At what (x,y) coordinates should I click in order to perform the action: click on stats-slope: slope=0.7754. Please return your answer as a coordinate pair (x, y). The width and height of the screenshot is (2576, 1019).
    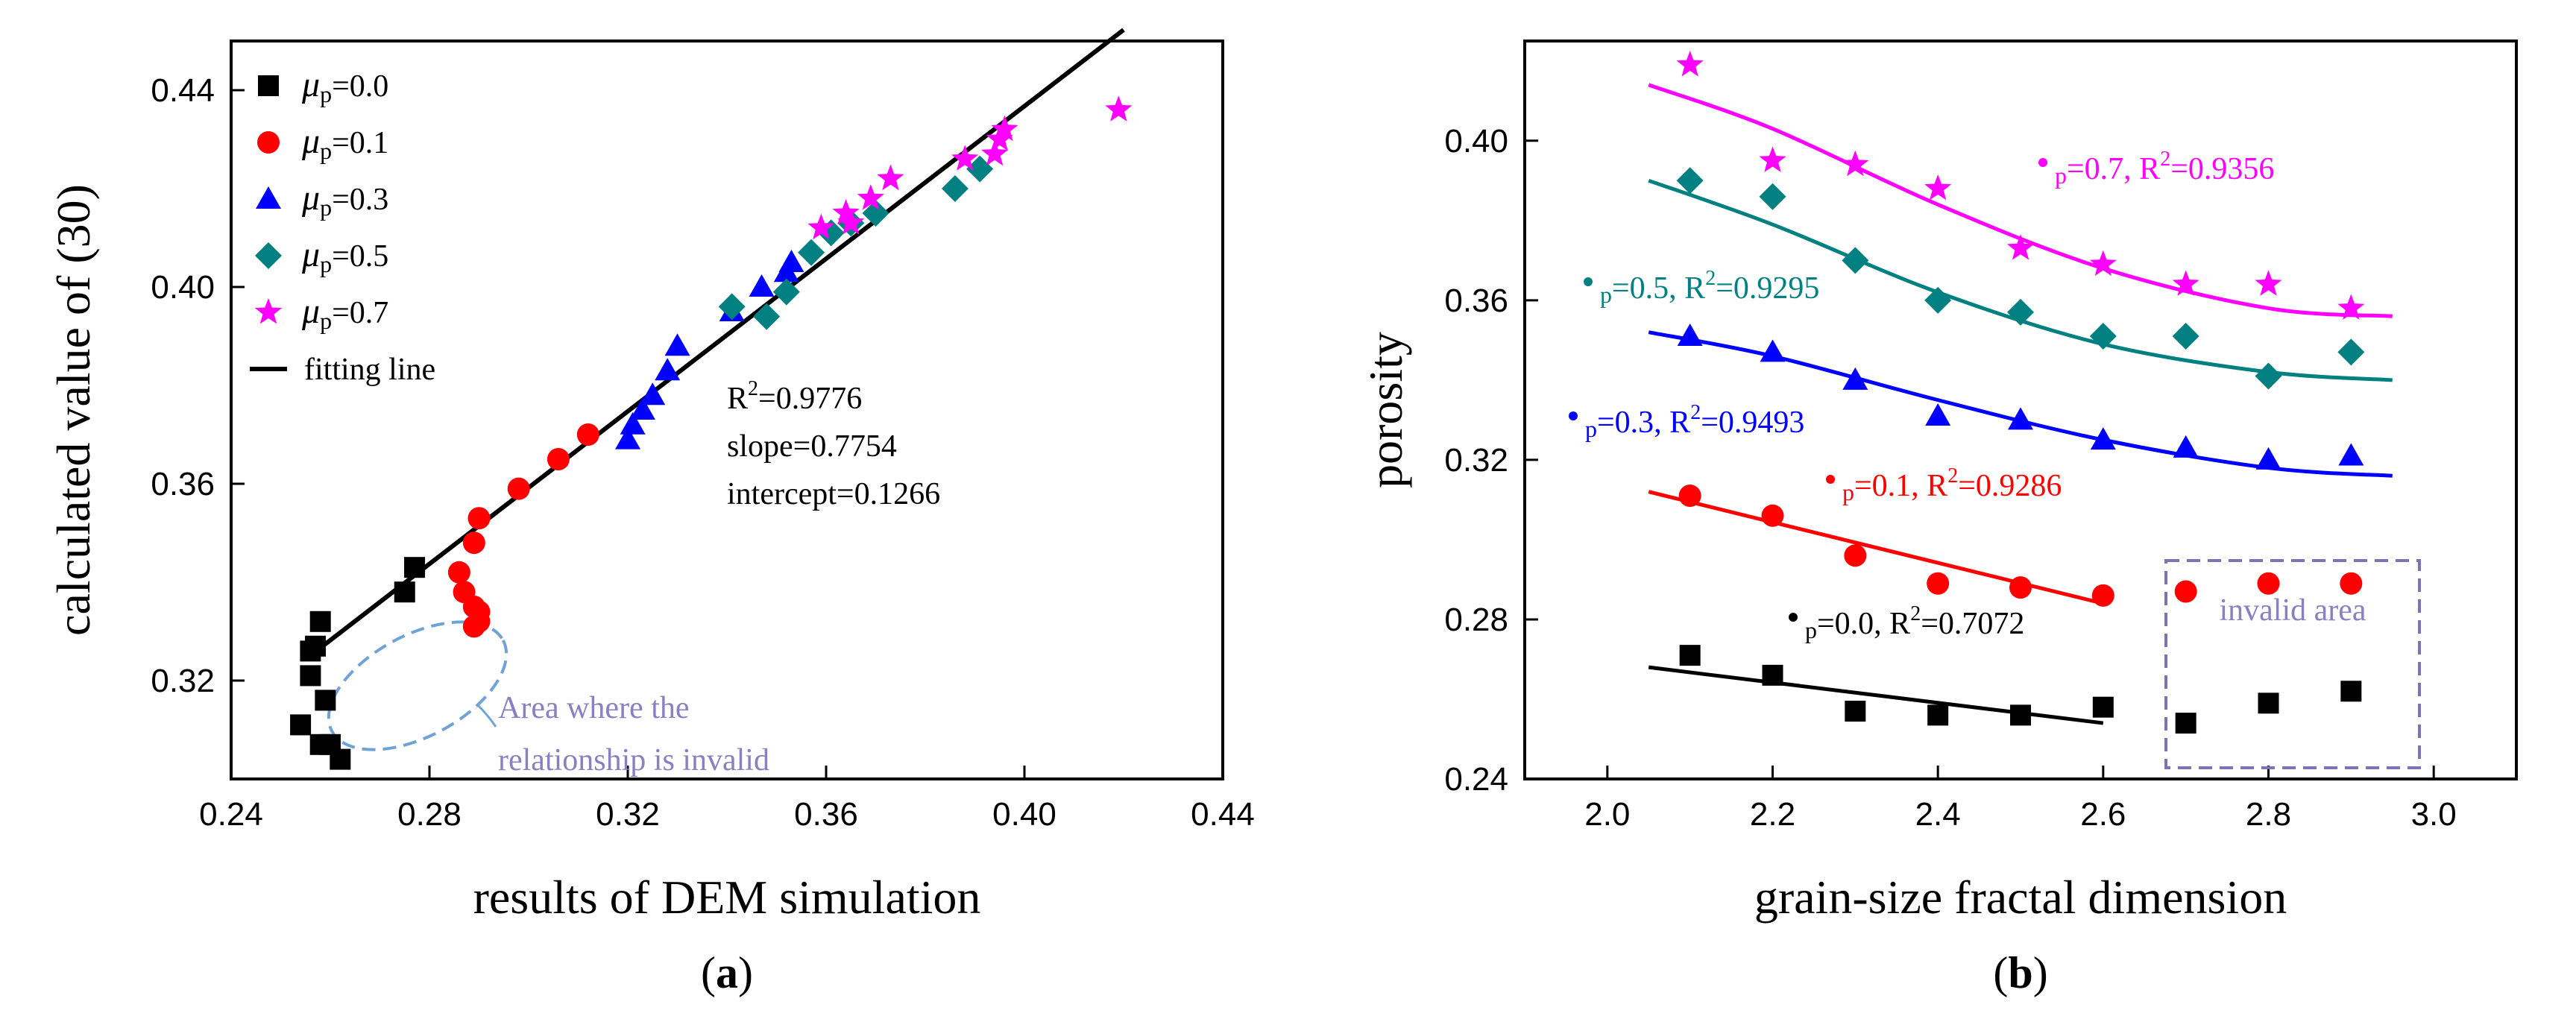
    Looking at the image, I should click on (812, 447).